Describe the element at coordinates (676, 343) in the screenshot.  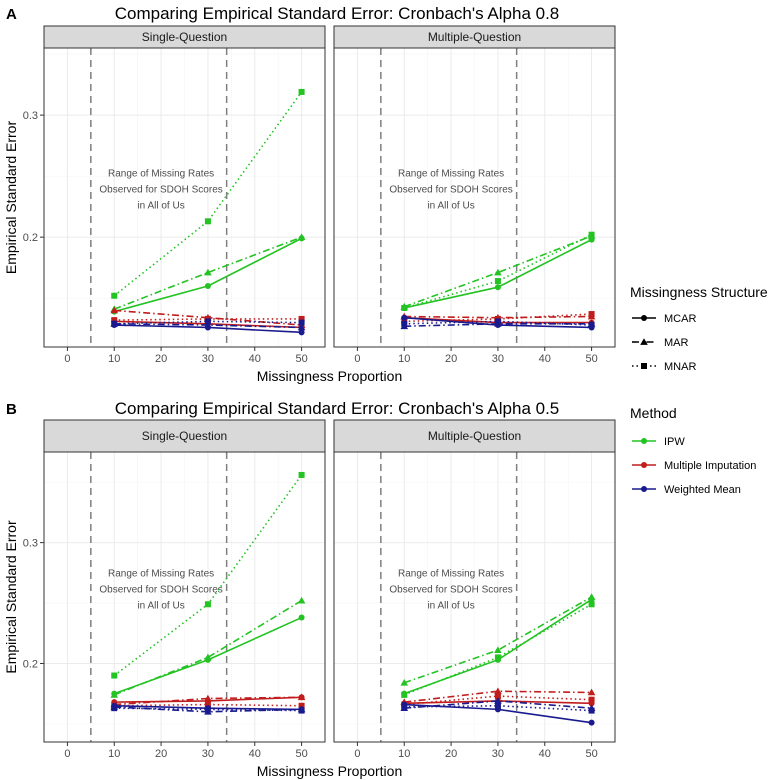
I see `legend-label: MAR` at that location.